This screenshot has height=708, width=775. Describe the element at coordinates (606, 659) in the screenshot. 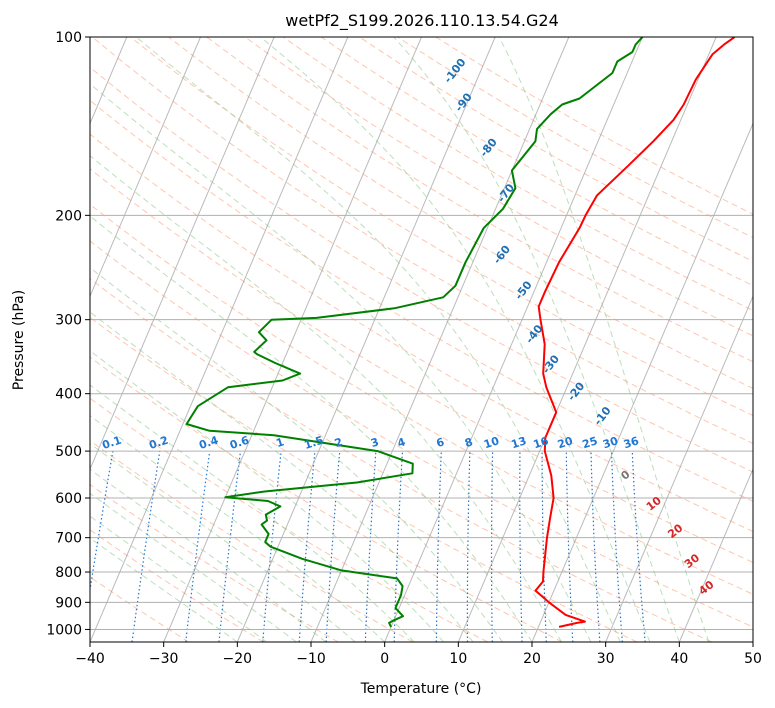

I see `x-tick-label: 30` at that location.